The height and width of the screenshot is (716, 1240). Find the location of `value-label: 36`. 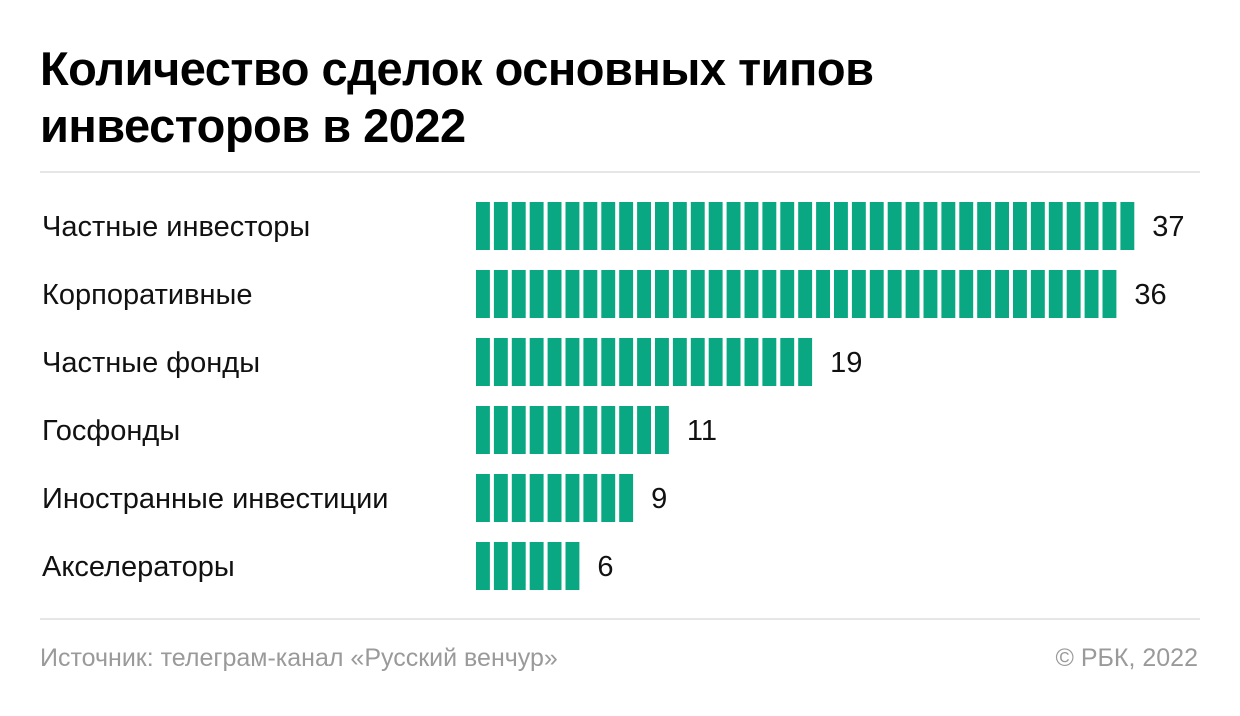

value-label: 36 is located at coordinates (1150, 295).